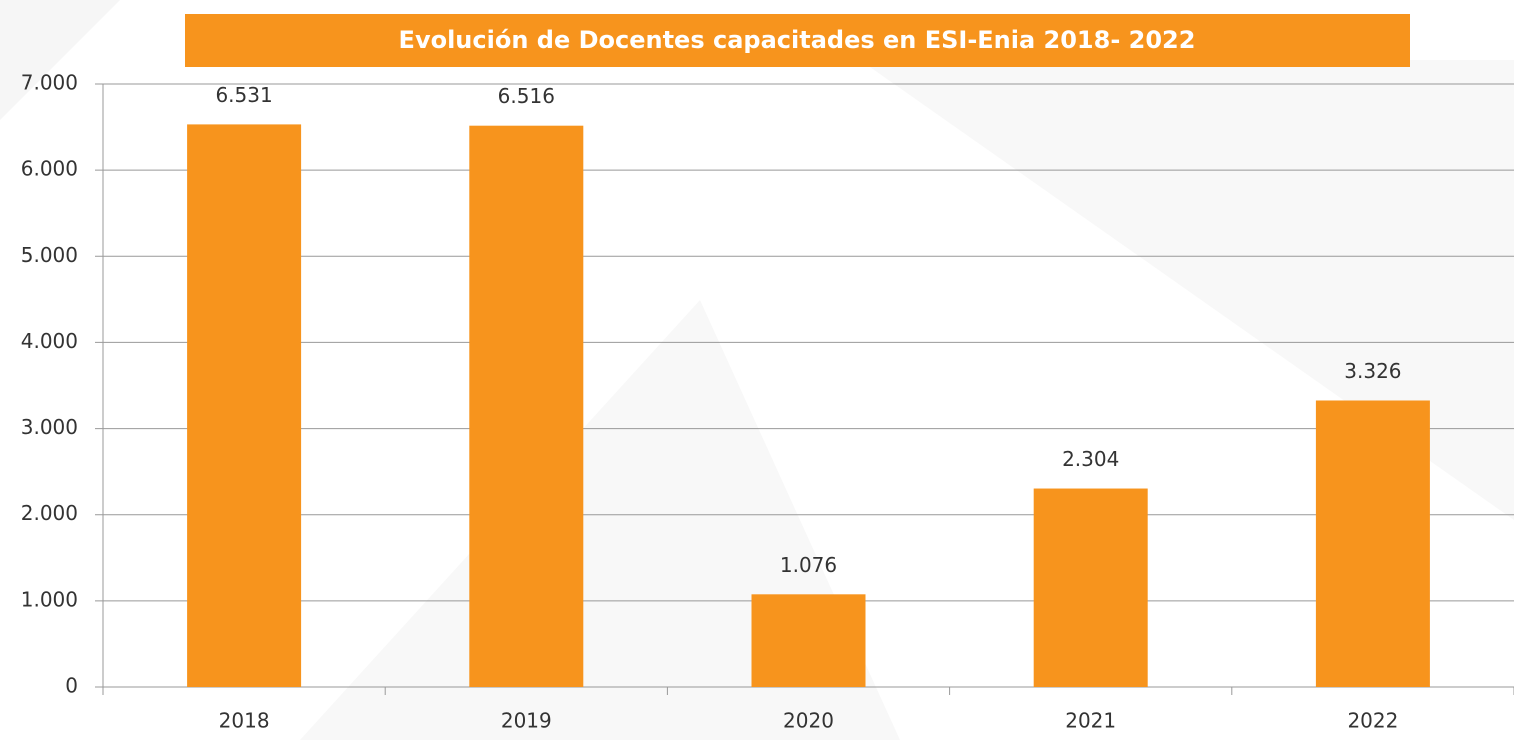 The image size is (1514, 740). What do you see at coordinates (1090, 721) in the screenshot?
I see `x-tick-label: 2021` at bounding box center [1090, 721].